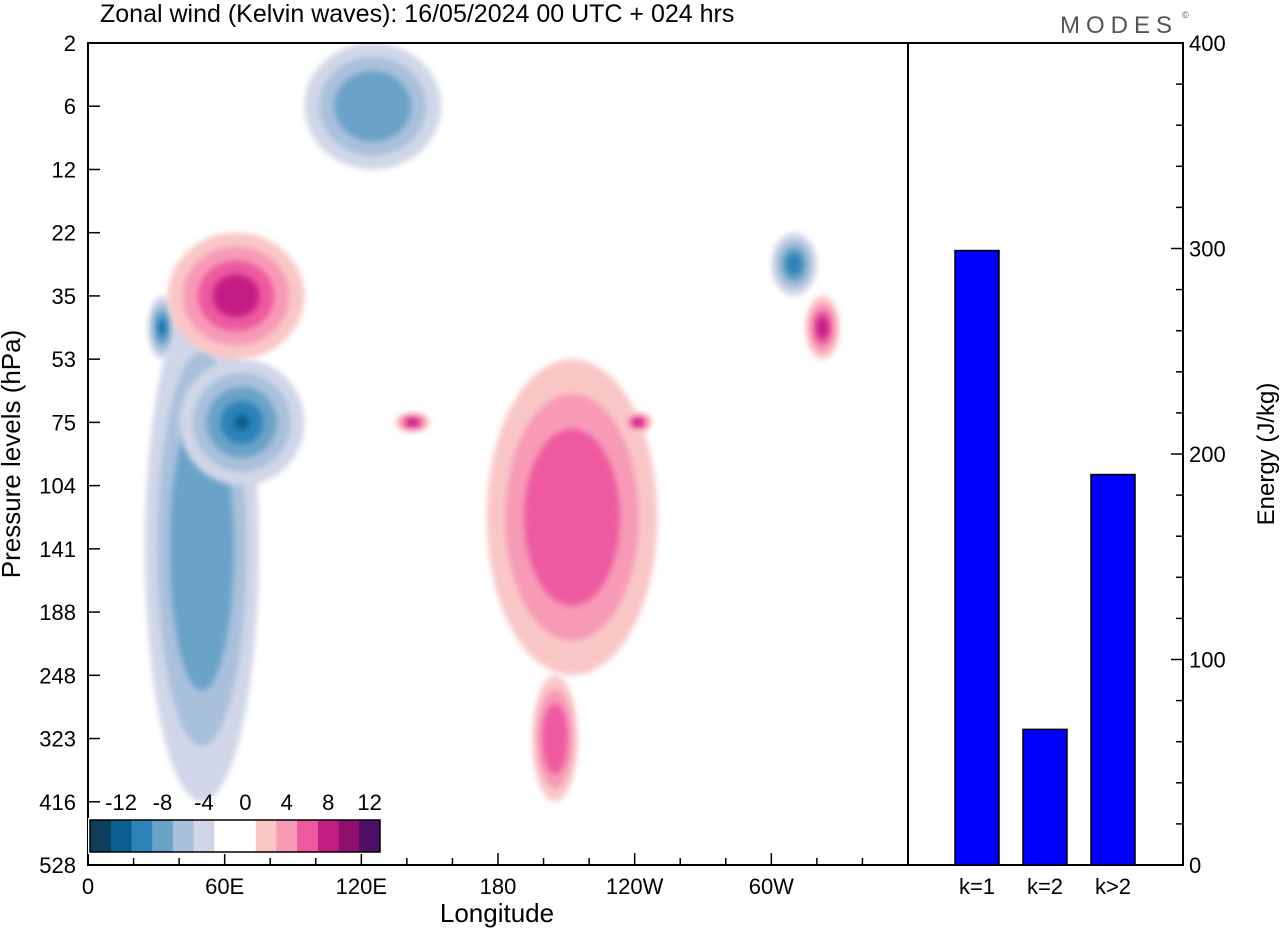 The height and width of the screenshot is (930, 1280). Describe the element at coordinates (1207, 454) in the screenshot. I see `energy-tick-label: 200` at that location.